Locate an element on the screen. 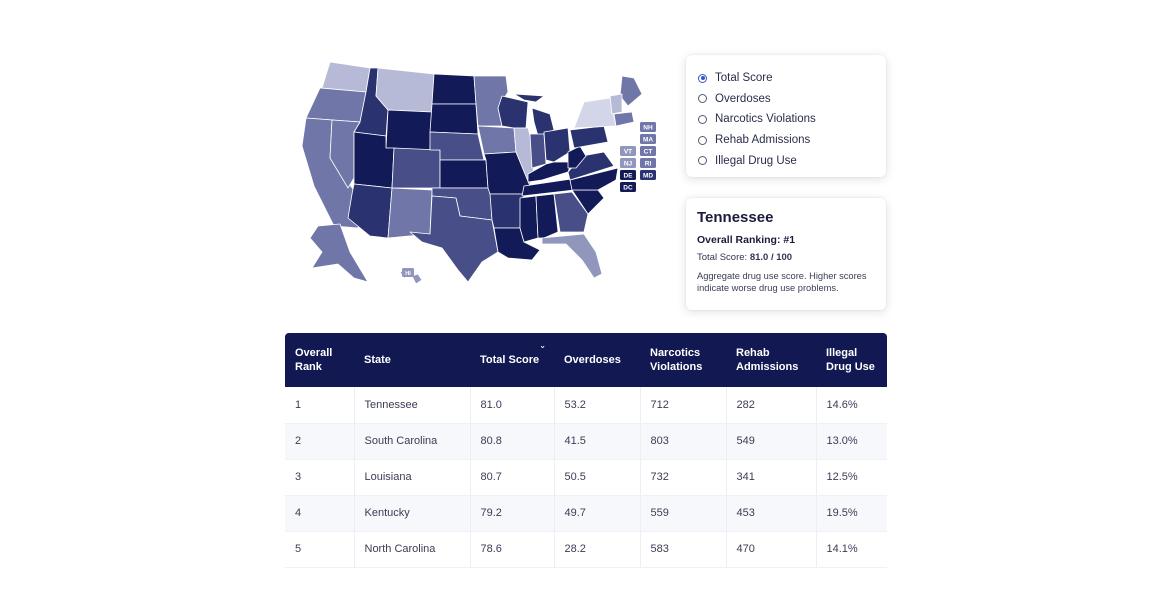 The image size is (1170, 612). option-illegal-drug-use: Illegal Drug Use is located at coordinates (786, 160).